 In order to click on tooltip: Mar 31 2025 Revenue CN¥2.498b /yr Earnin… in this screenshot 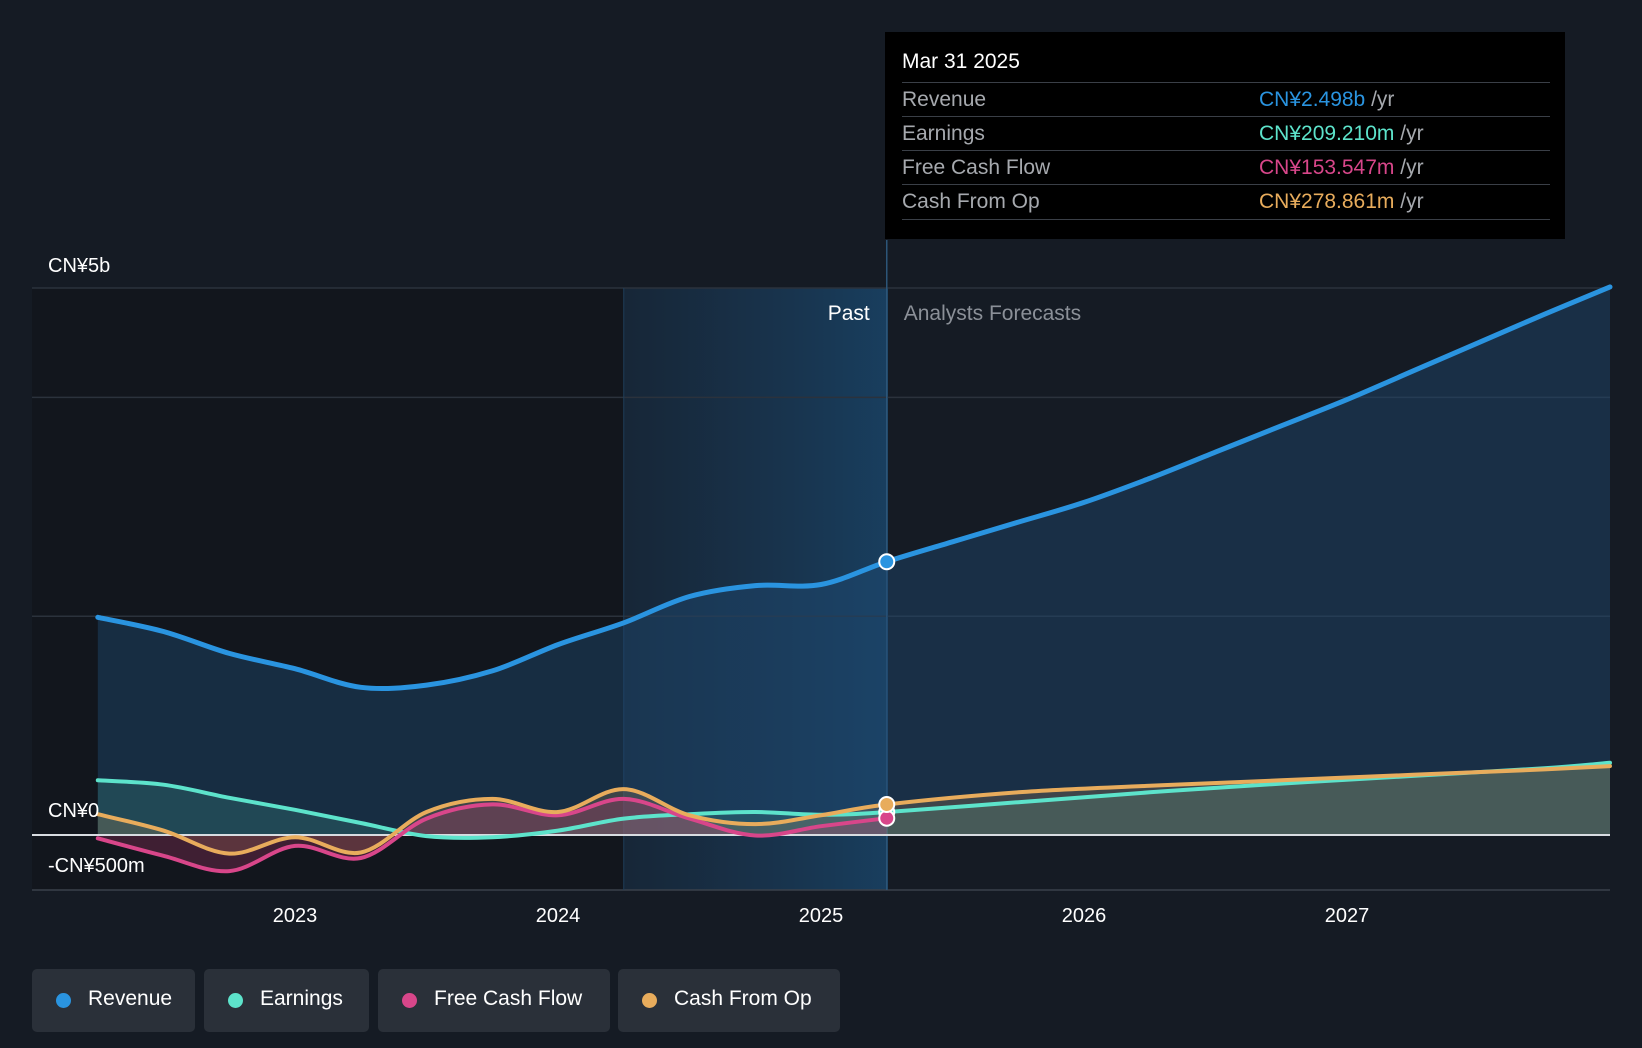, I will do `click(1225, 135)`.